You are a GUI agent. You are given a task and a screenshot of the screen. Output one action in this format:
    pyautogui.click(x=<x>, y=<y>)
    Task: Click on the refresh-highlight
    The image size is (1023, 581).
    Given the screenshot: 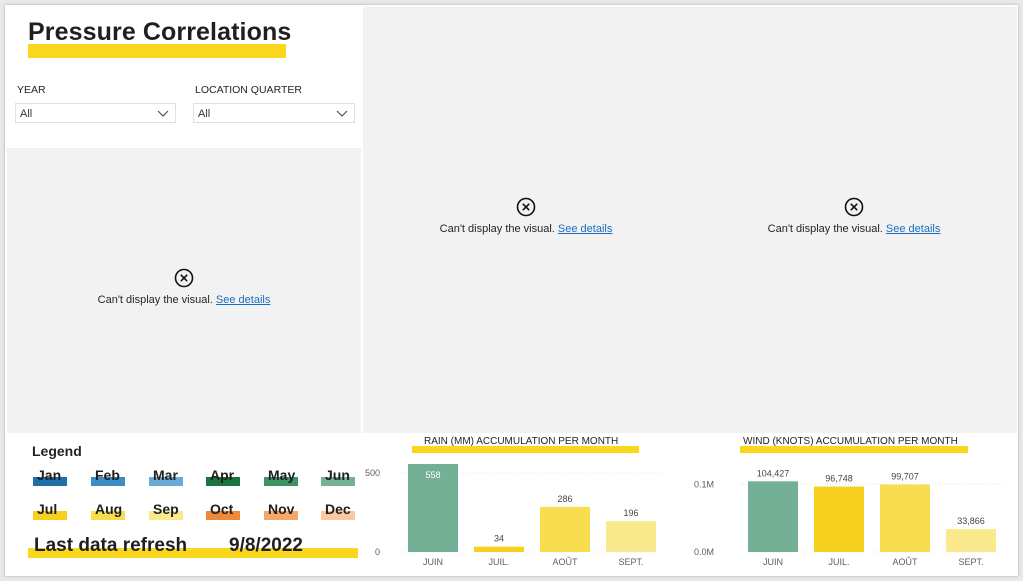 What is the action you would take?
    pyautogui.click(x=193, y=553)
    